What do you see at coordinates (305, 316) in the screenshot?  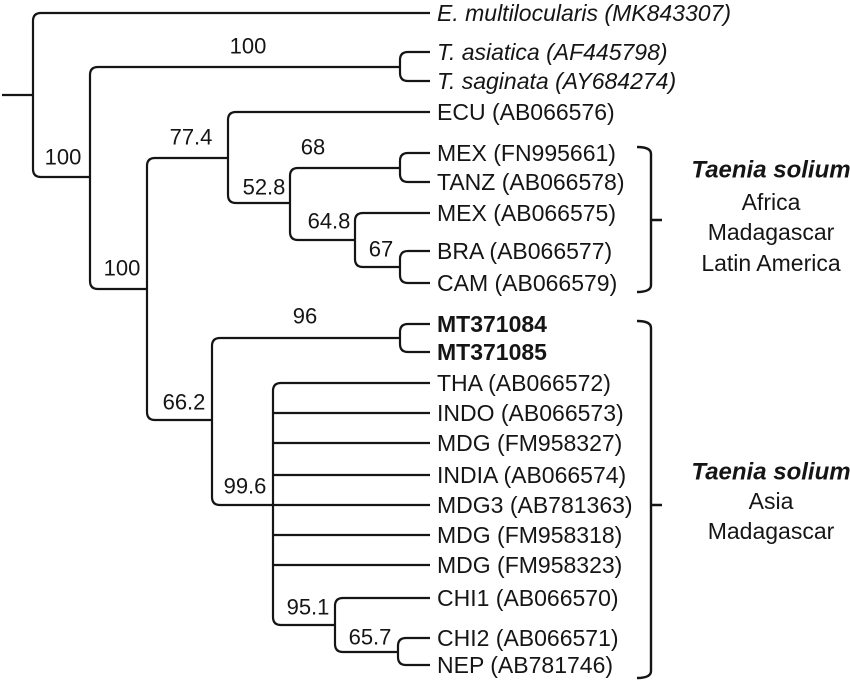 I see `bootstrap-clade-96: 96` at bounding box center [305, 316].